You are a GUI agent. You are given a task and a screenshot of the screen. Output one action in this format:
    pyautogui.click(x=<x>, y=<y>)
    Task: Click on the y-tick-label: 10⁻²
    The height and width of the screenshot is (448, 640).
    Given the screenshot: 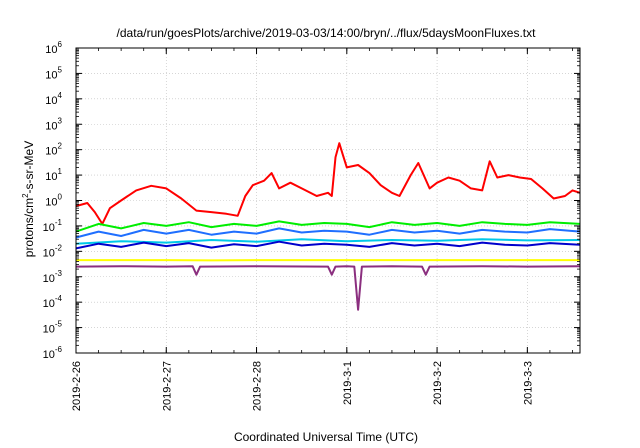 What is the action you would take?
    pyautogui.click(x=53, y=251)
    